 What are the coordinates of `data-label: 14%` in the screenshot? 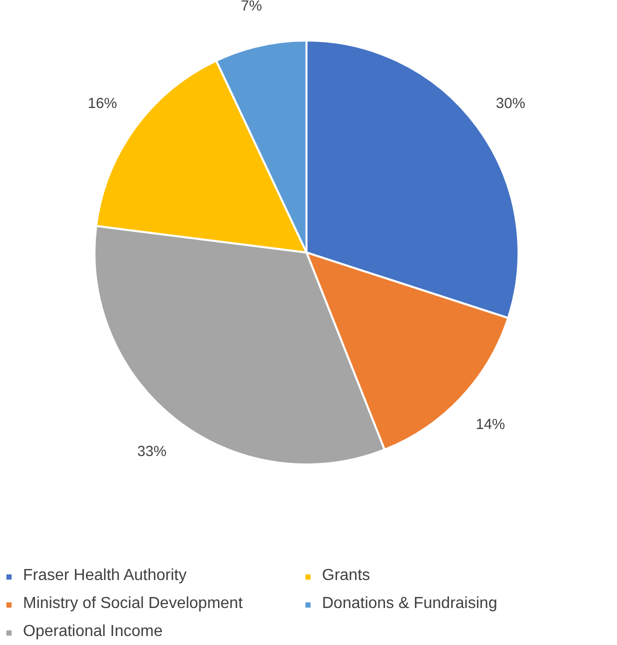 It's located at (491, 425).